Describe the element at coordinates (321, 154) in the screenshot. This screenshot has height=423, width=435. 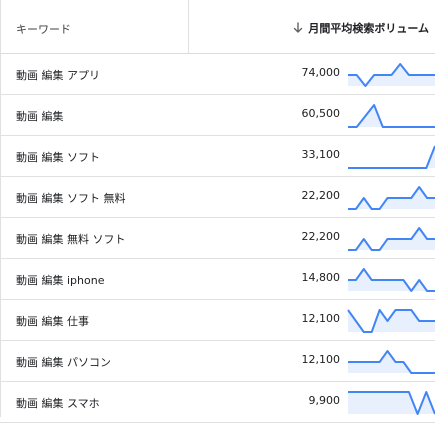
I see `volume-cell: 33,100` at that location.